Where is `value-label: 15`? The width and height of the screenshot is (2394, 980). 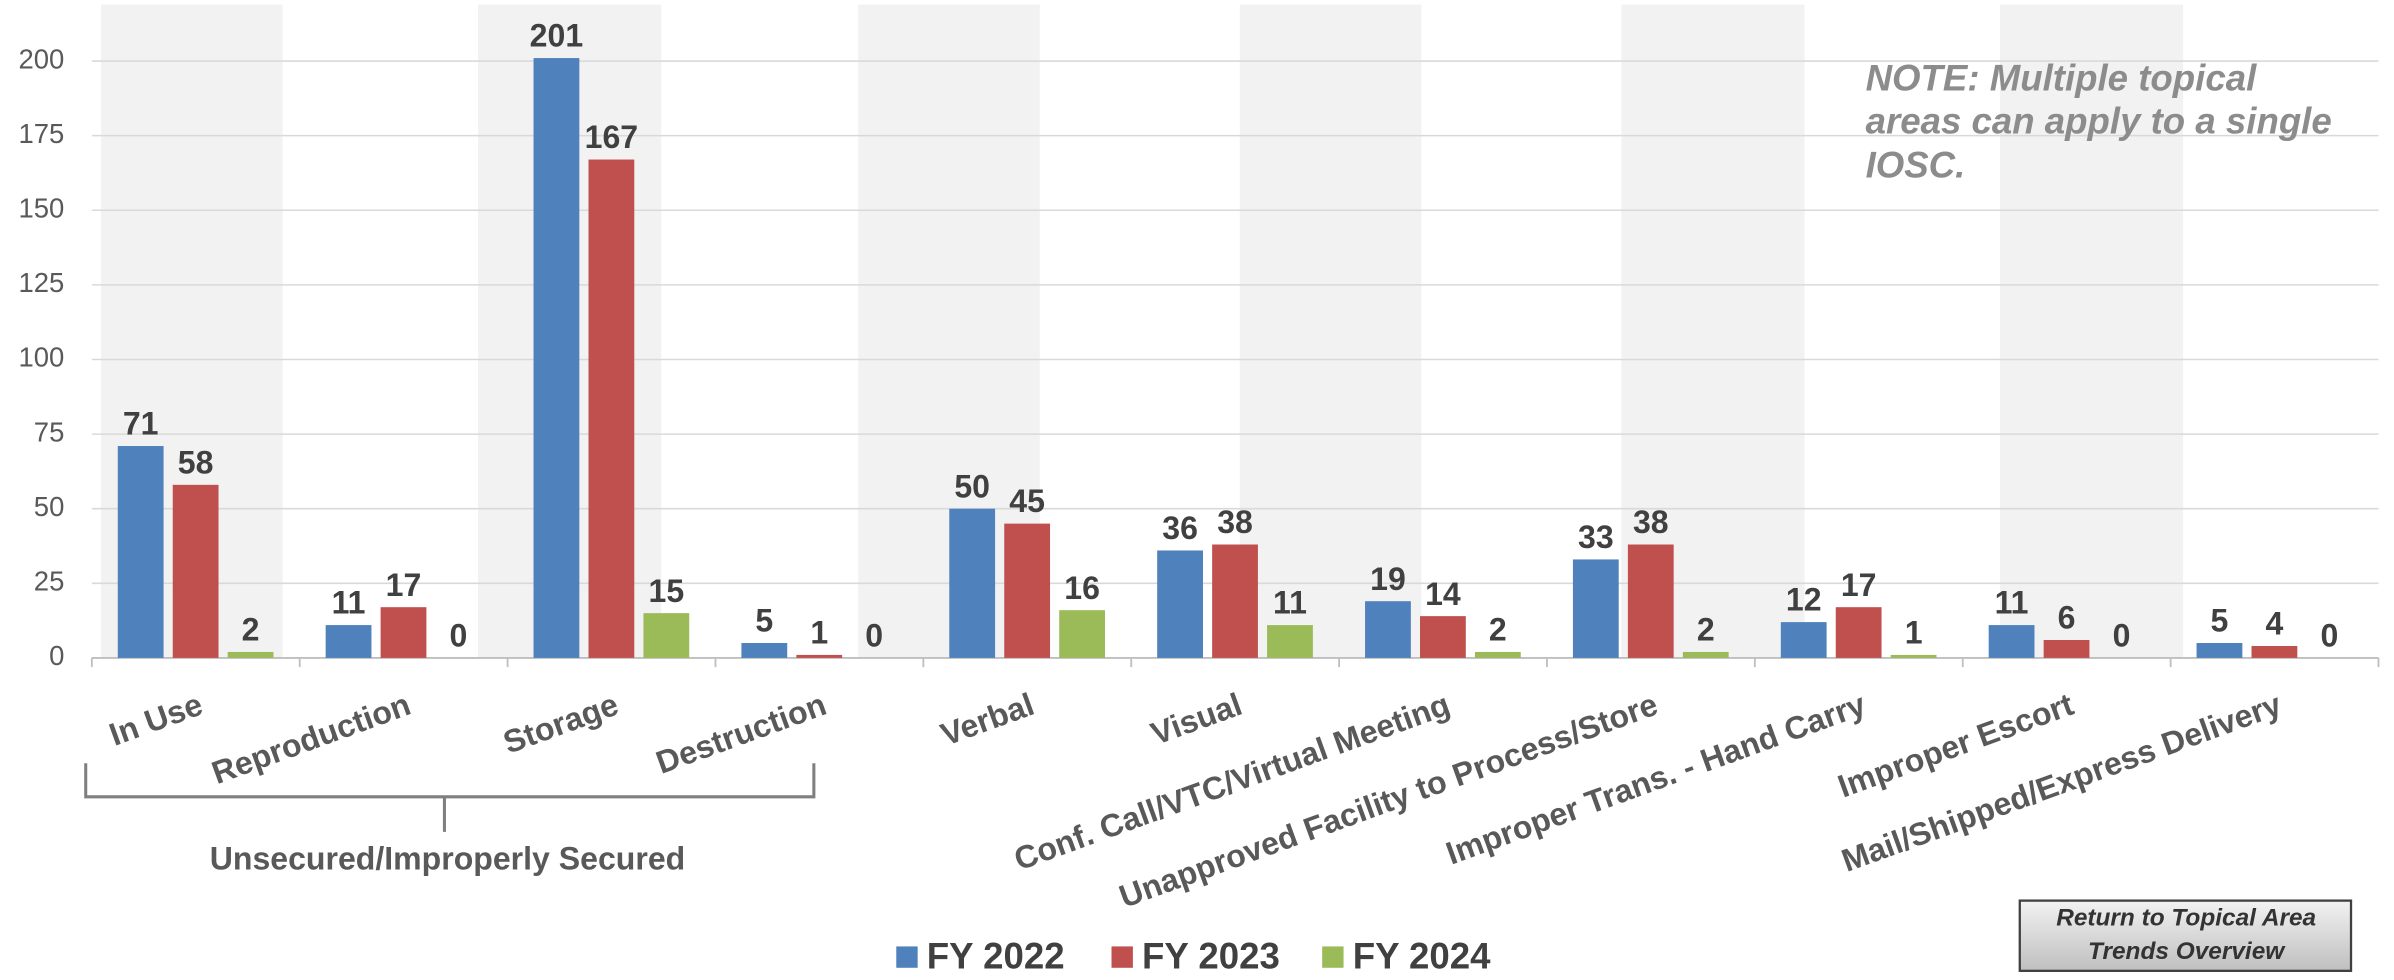 value-label: 15 is located at coordinates (667, 591).